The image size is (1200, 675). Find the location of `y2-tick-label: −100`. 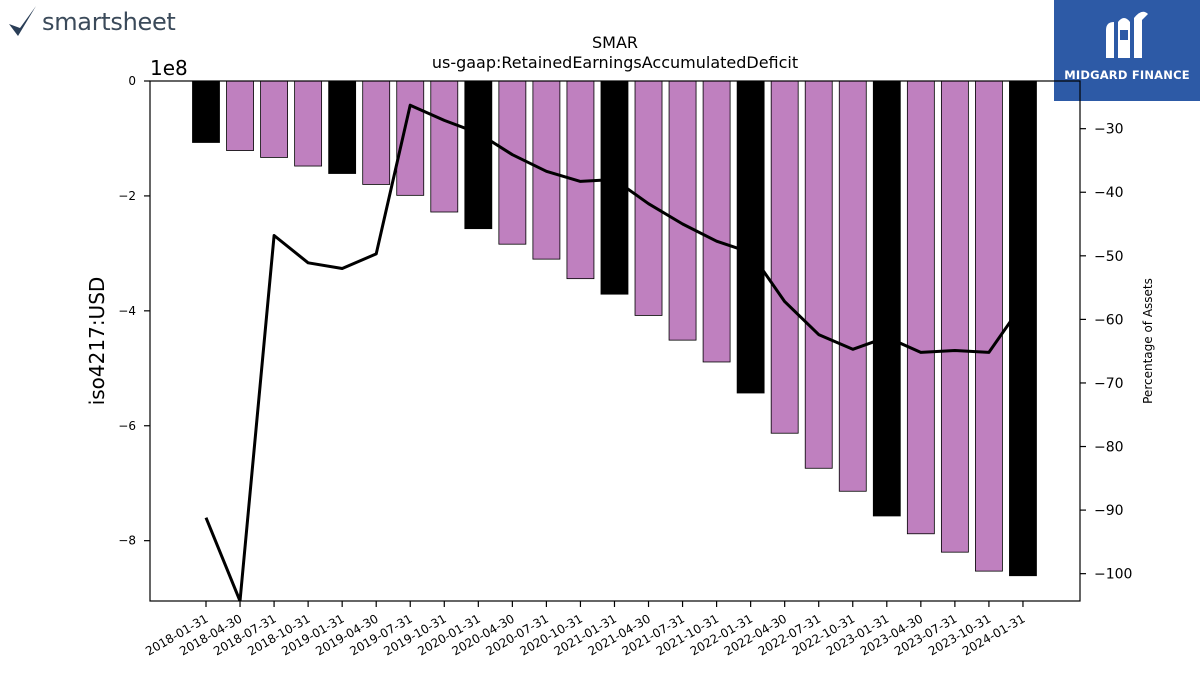

y2-tick-label: −100 is located at coordinates (1113, 575).